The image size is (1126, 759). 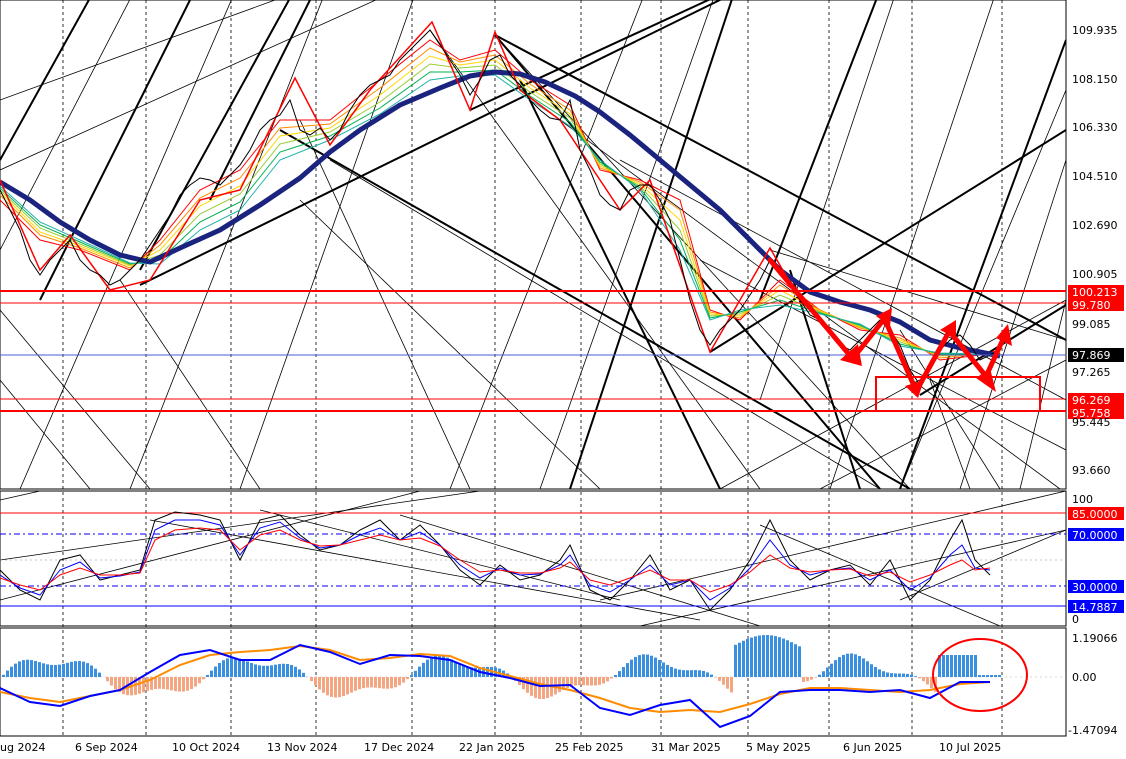 I want to click on price-tick: 109.935, so click(x=1095, y=30).